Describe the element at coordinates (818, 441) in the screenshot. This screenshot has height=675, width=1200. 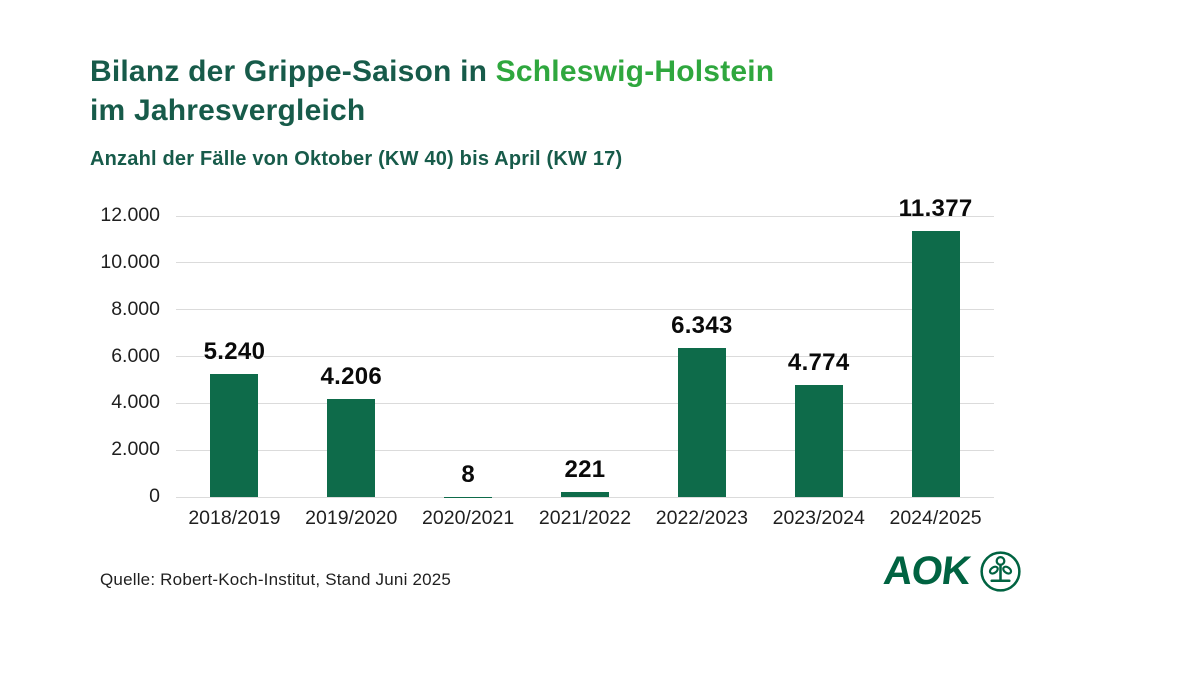
I see `bar-2023/2024` at that location.